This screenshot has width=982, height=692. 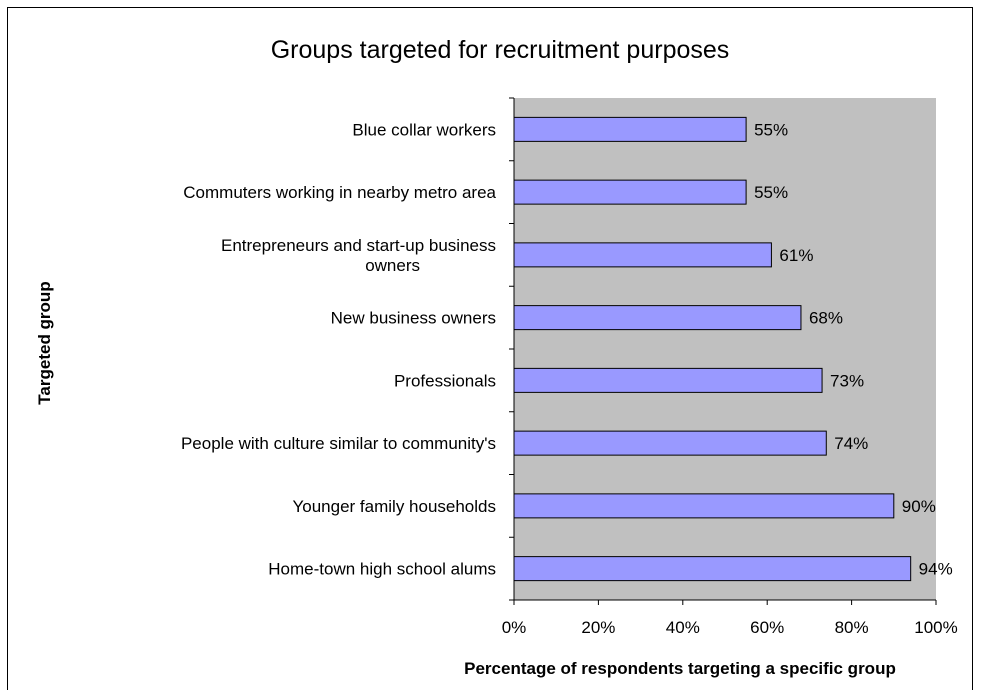 I want to click on category-label: Younger family households, so click(x=394, y=506).